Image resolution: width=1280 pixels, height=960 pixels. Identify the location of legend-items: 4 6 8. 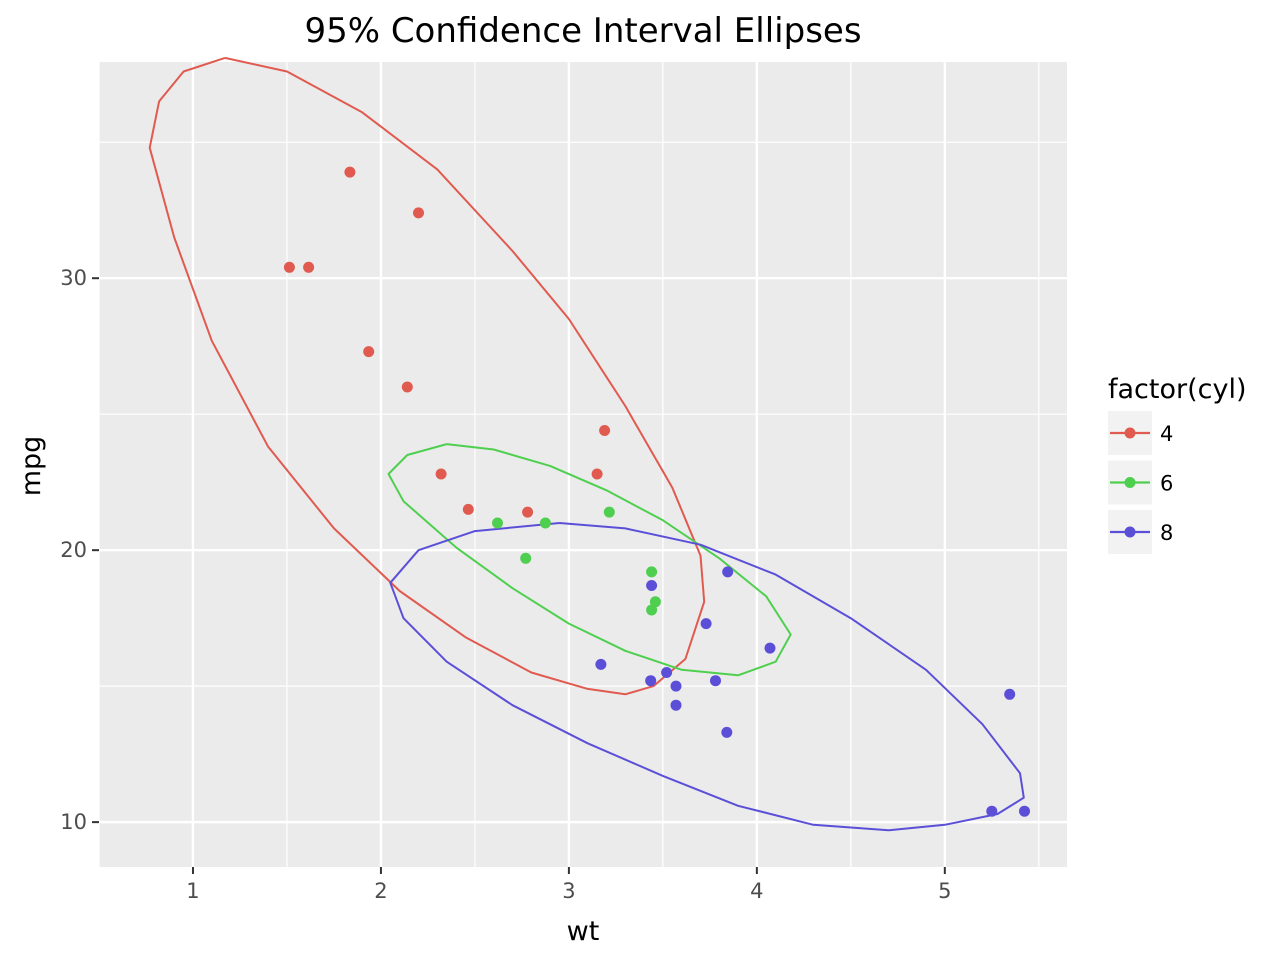
(1140, 482).